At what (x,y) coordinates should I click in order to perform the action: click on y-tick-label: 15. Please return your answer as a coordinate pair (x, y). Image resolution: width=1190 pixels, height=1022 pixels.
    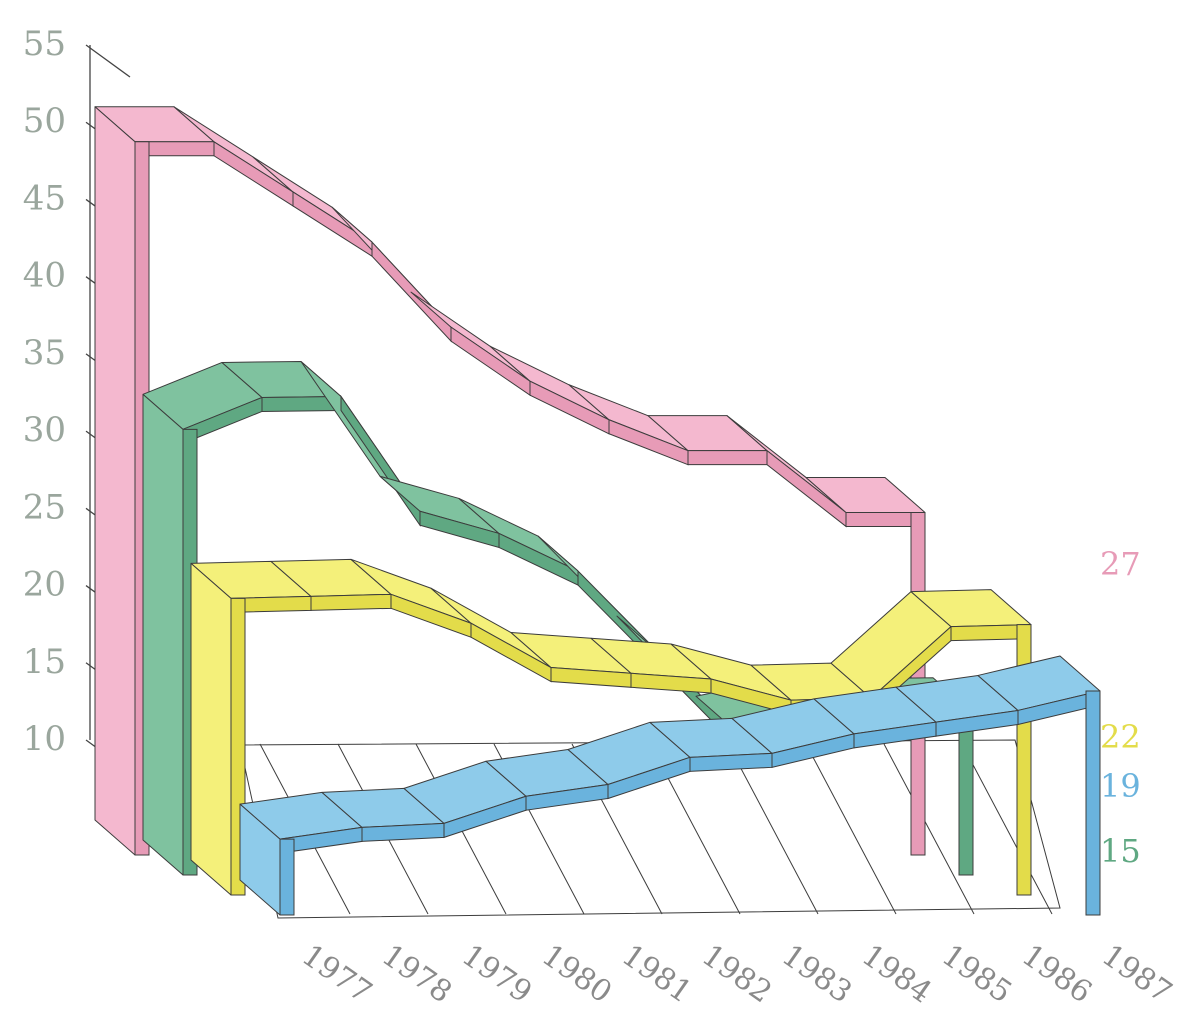
    Looking at the image, I should click on (44, 662).